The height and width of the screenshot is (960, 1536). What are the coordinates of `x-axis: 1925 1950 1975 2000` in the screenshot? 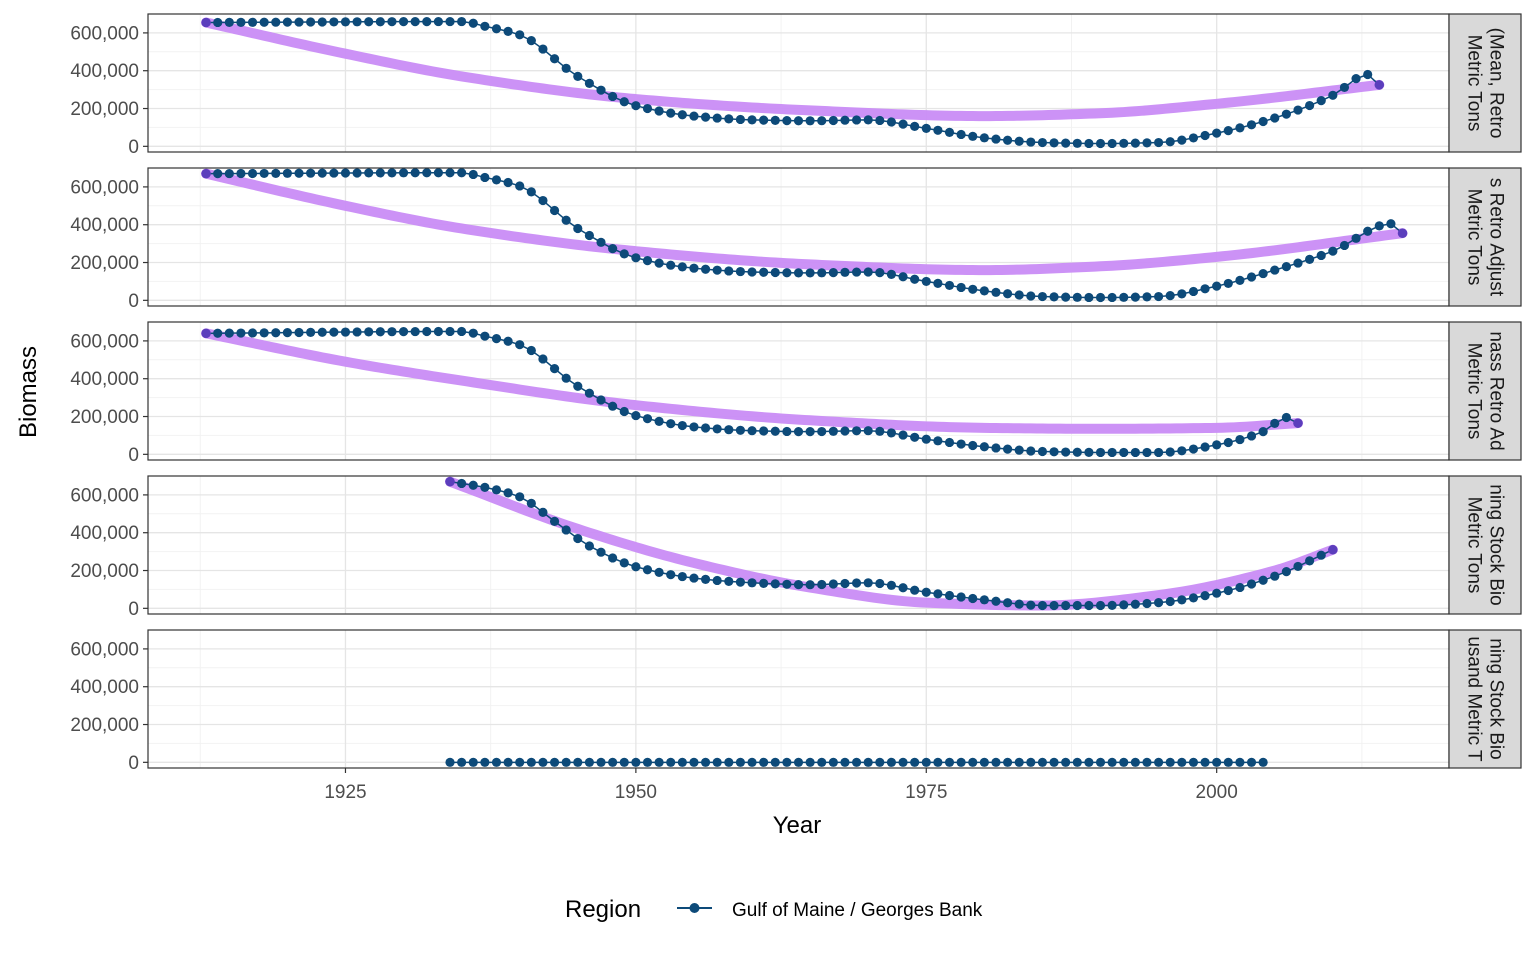 It's located at (781, 785).